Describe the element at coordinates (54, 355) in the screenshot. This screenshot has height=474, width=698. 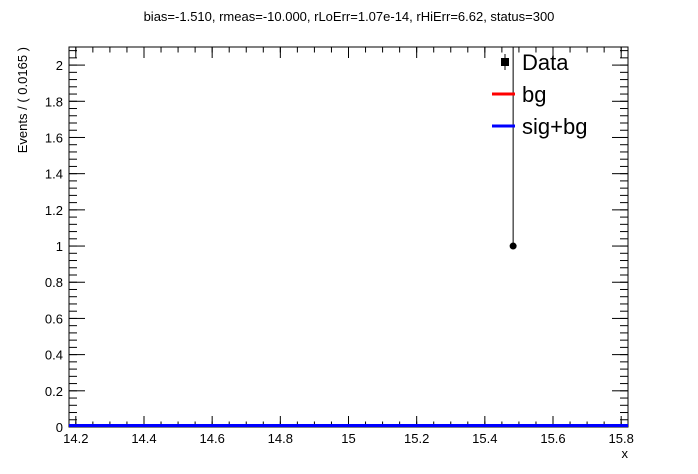
I see `y-tick-label: 0.4` at that location.